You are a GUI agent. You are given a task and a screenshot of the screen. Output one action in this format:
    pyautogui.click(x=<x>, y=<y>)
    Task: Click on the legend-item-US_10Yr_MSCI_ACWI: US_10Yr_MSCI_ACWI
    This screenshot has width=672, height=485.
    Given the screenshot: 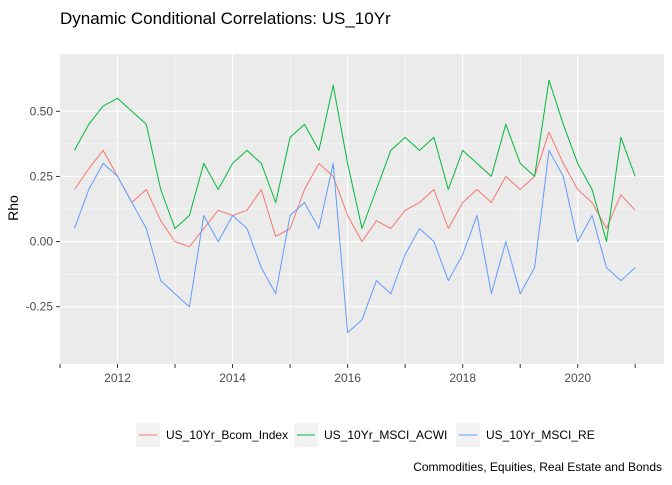 What is the action you would take?
    pyautogui.click(x=370, y=435)
    